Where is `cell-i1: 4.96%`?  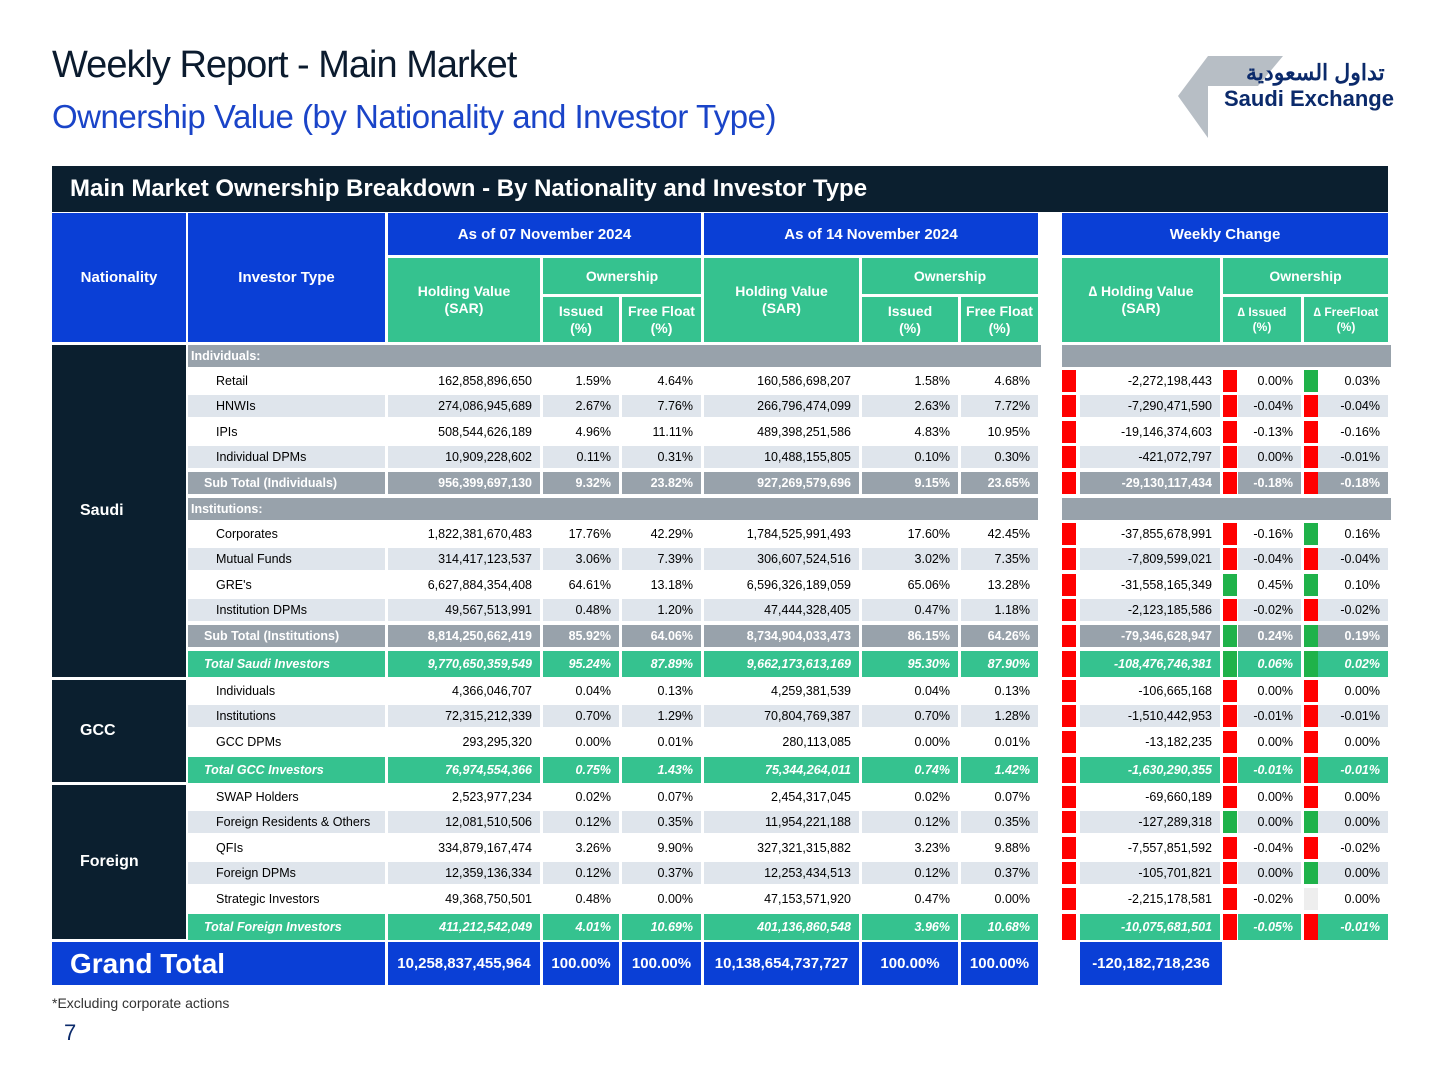 cell-i1: 4.96% is located at coordinates (593, 432).